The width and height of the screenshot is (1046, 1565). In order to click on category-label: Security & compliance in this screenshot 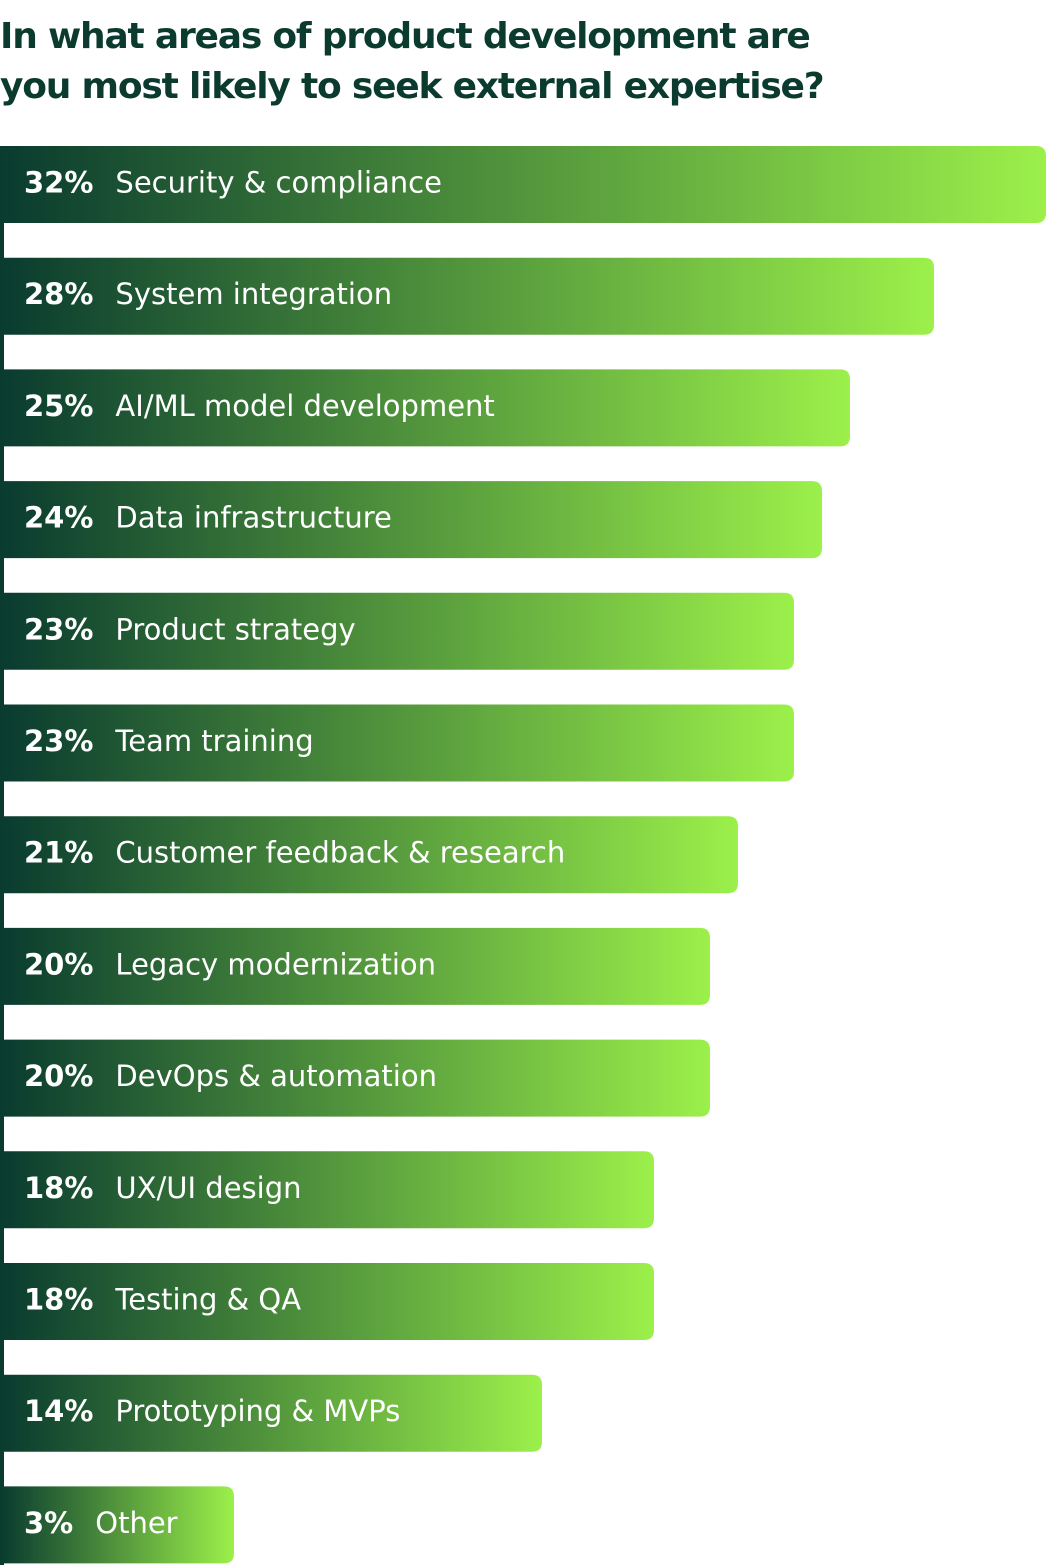, I will do `click(278, 183)`.